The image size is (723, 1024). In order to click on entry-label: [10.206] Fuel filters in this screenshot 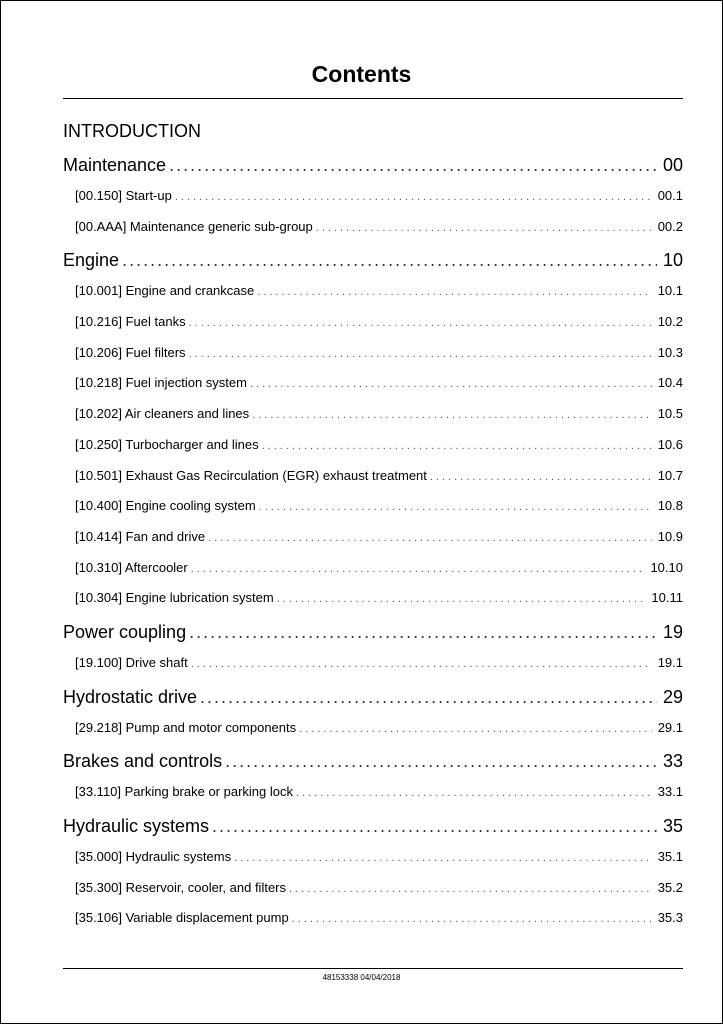, I will do `click(130, 352)`.